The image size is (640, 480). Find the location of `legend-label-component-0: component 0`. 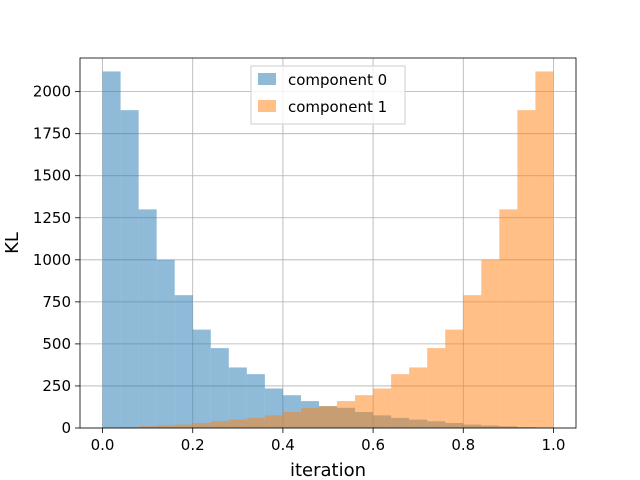

legend-label-component-0: component 0 is located at coordinates (337, 80).